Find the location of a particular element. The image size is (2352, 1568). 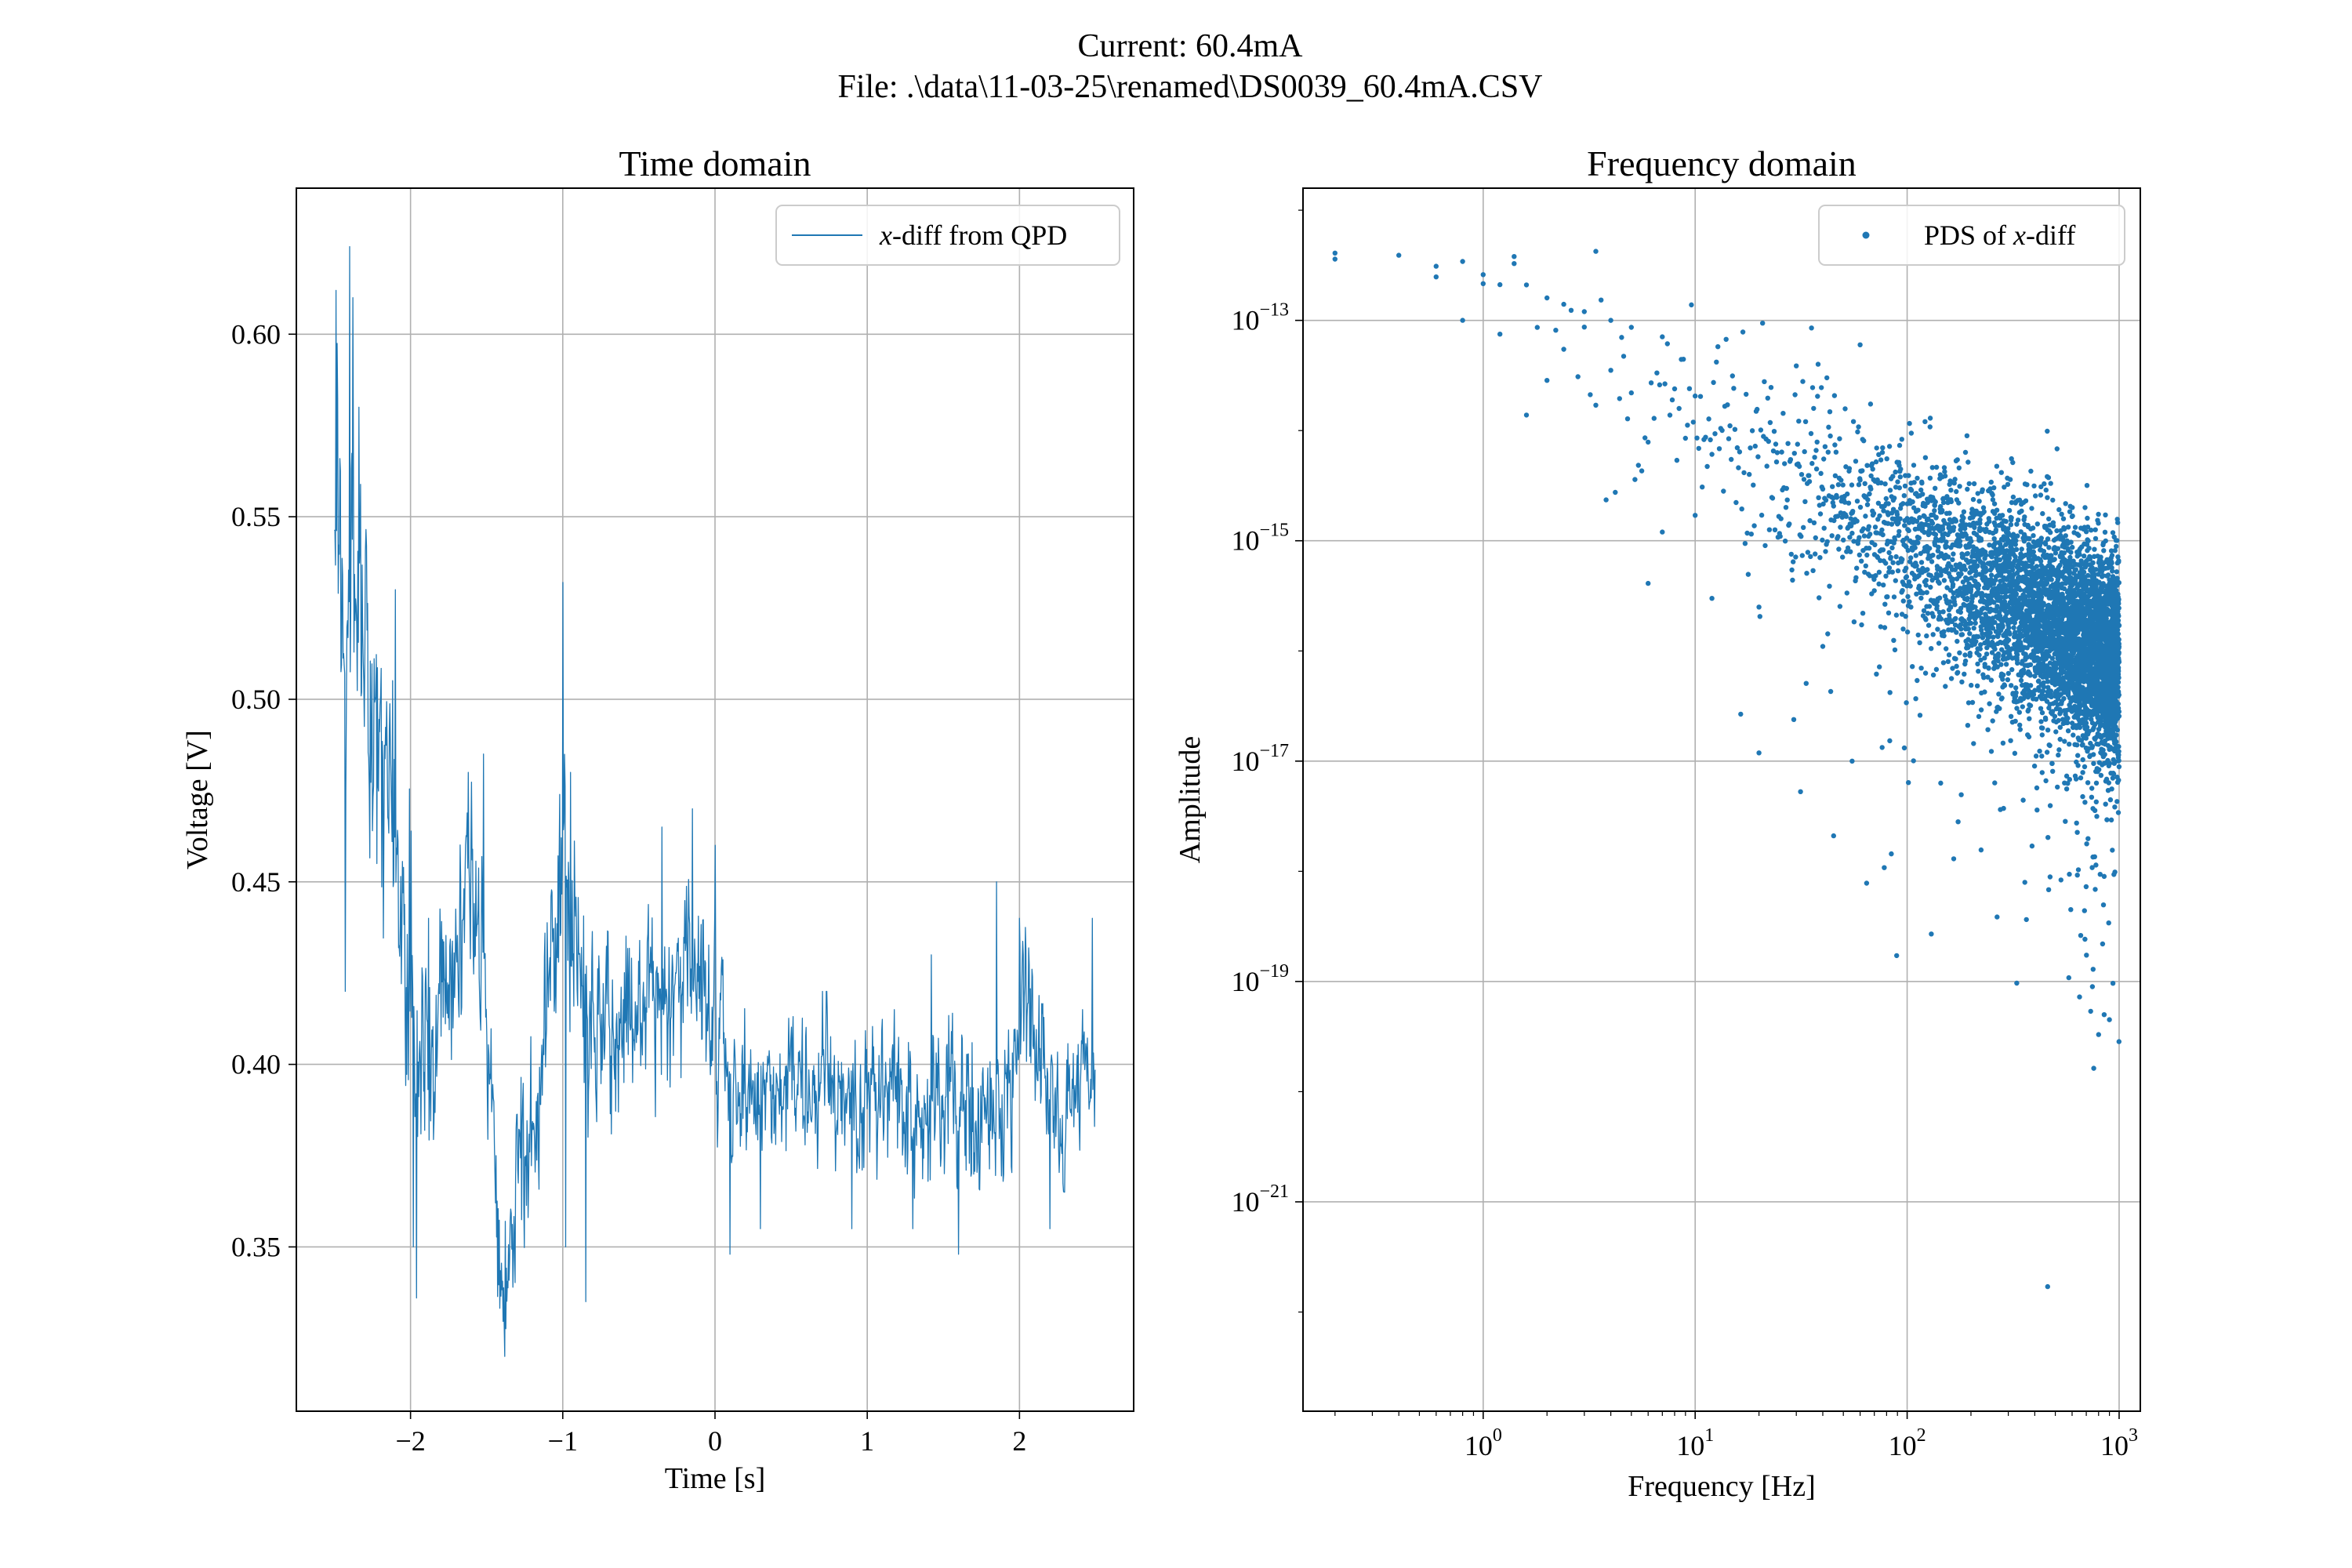

freq-legend-label-var: x is located at coordinates (2019, 235).